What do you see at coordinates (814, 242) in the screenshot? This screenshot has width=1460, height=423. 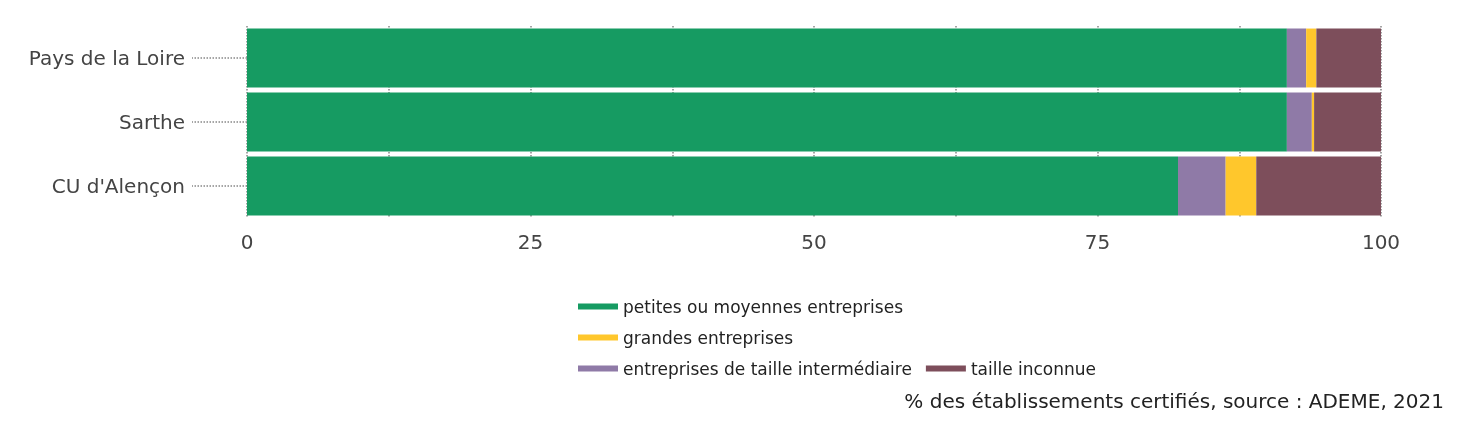 I see `x-tick-label: 50` at bounding box center [814, 242].